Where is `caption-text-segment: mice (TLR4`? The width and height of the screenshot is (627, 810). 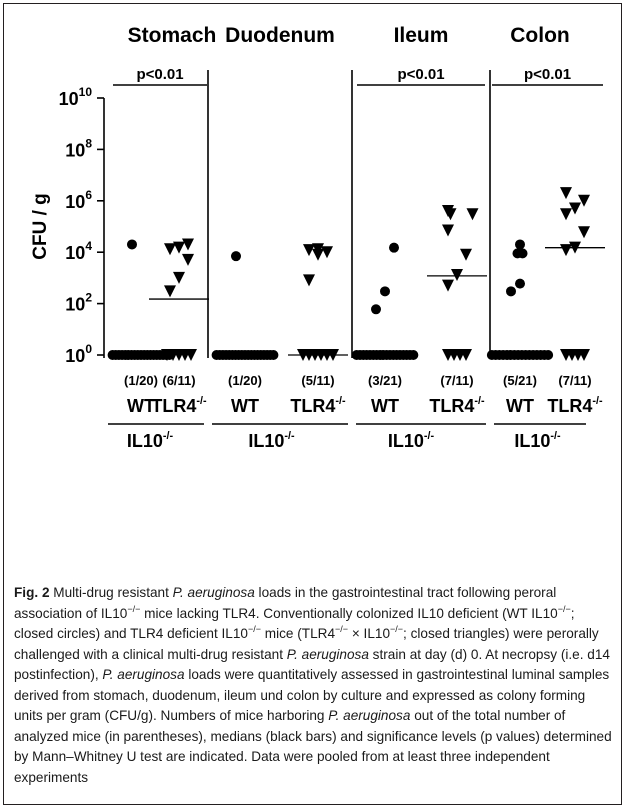 caption-text-segment: mice (TLR4 is located at coordinates (298, 633).